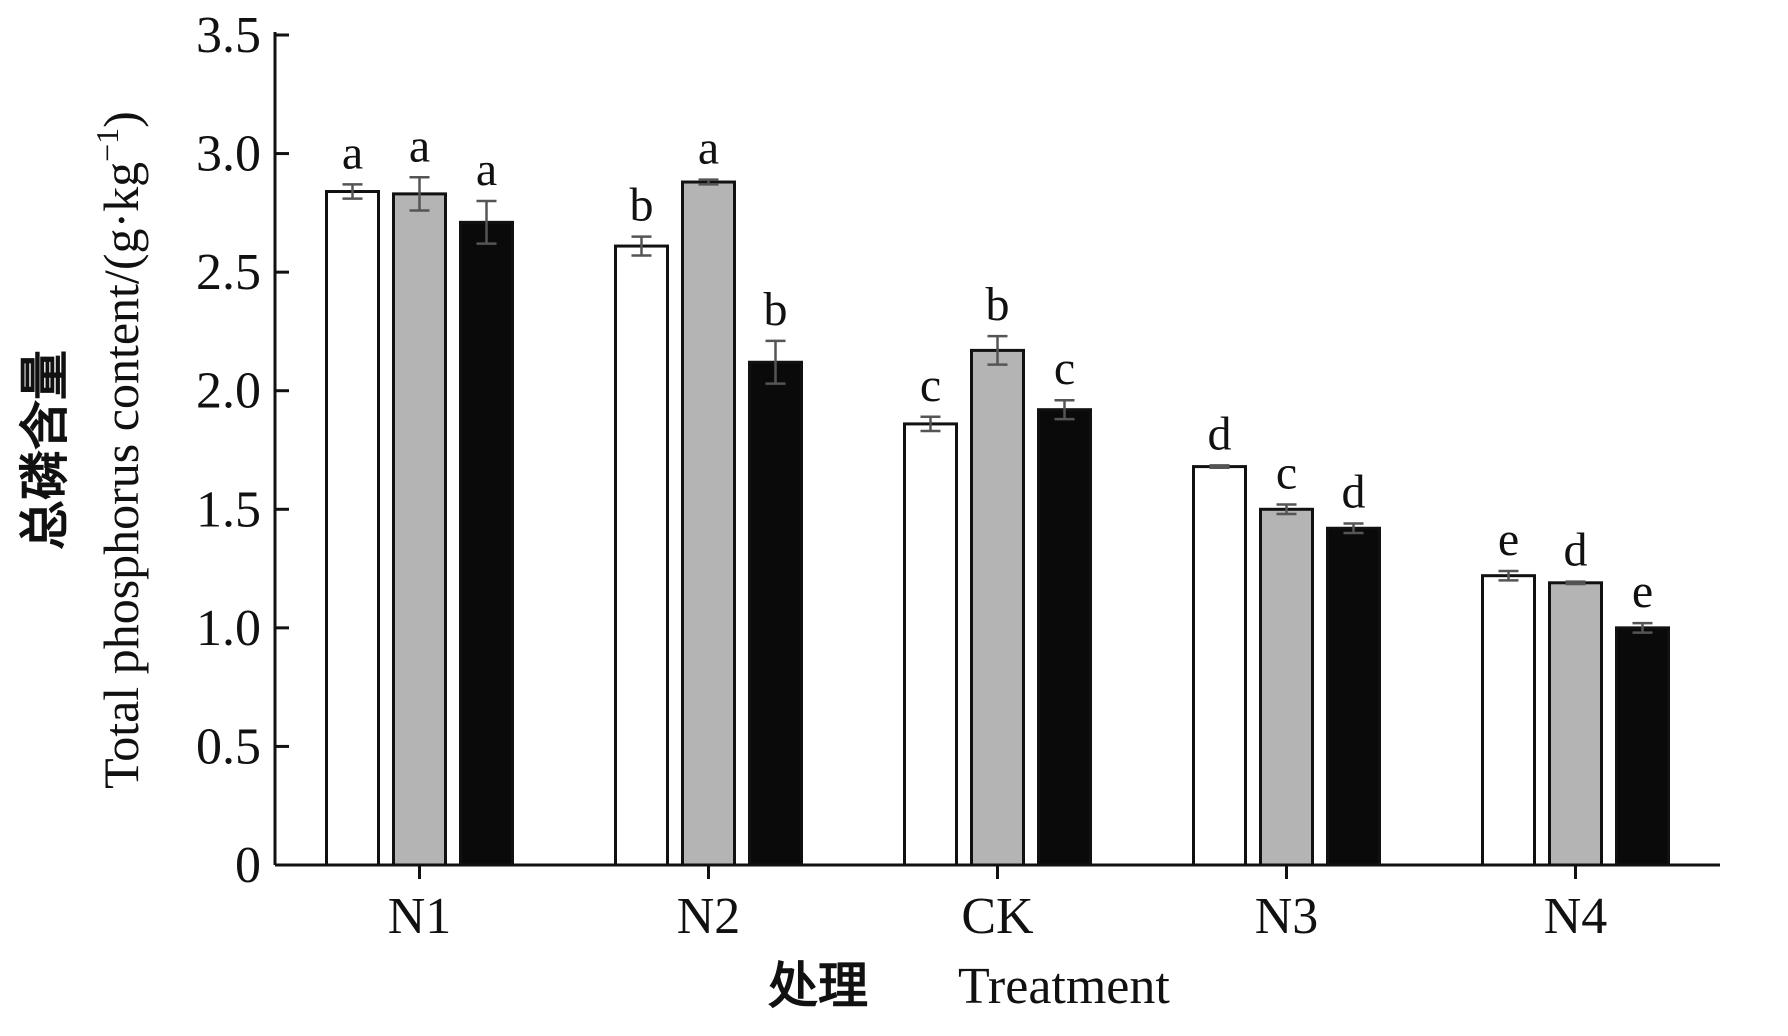 This screenshot has width=1788, height=1036. Describe the element at coordinates (1576, 916) in the screenshot. I see `x-category-label: N4` at that location.